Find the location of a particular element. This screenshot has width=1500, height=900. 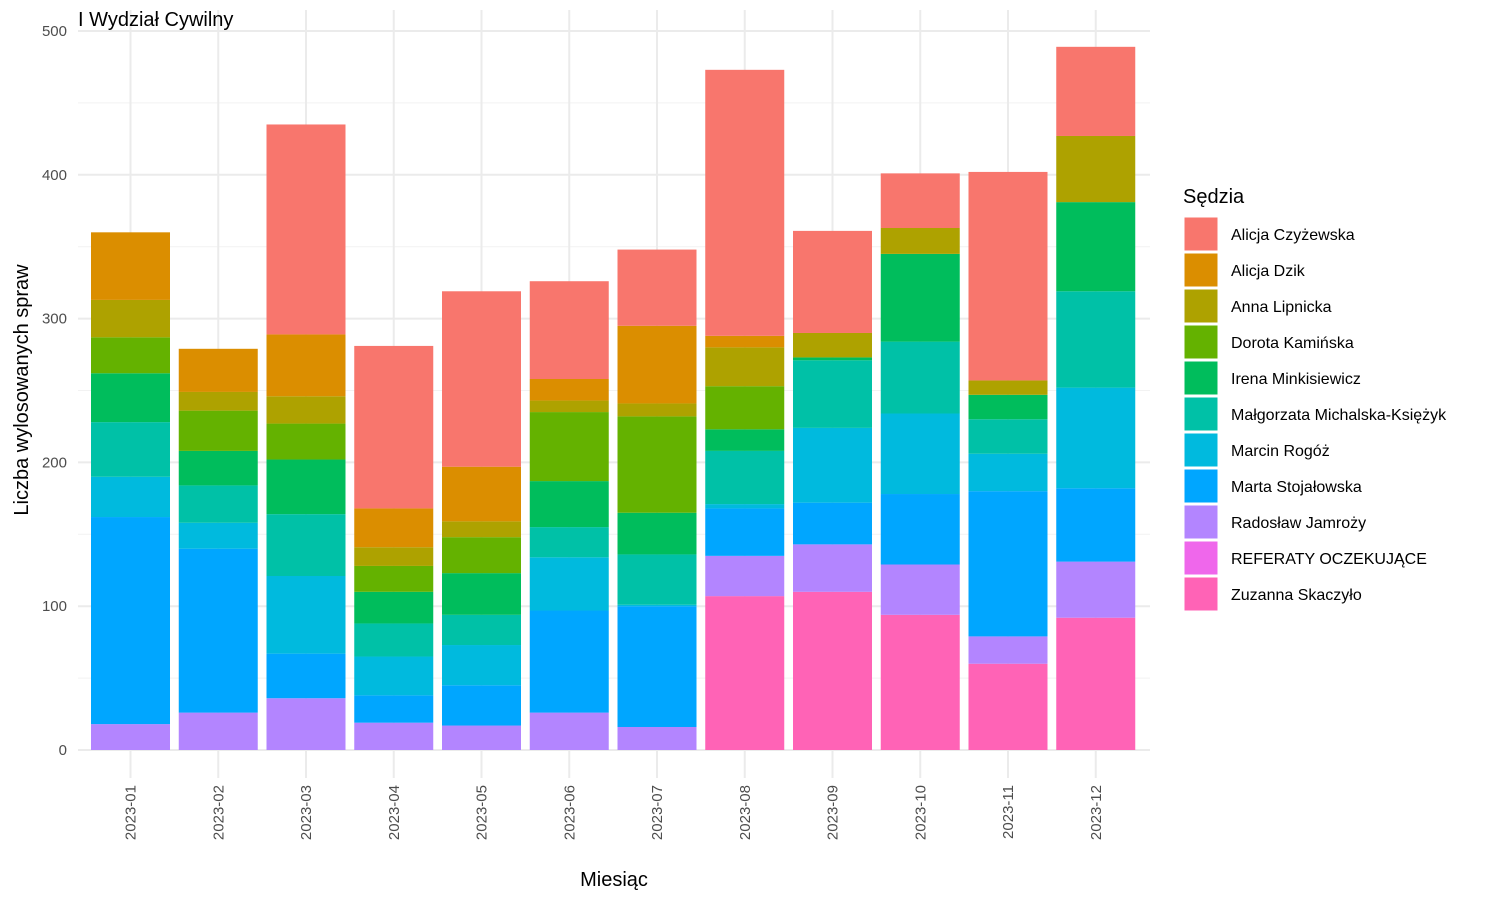

y-tick-label: 200 is located at coordinates (54, 462).